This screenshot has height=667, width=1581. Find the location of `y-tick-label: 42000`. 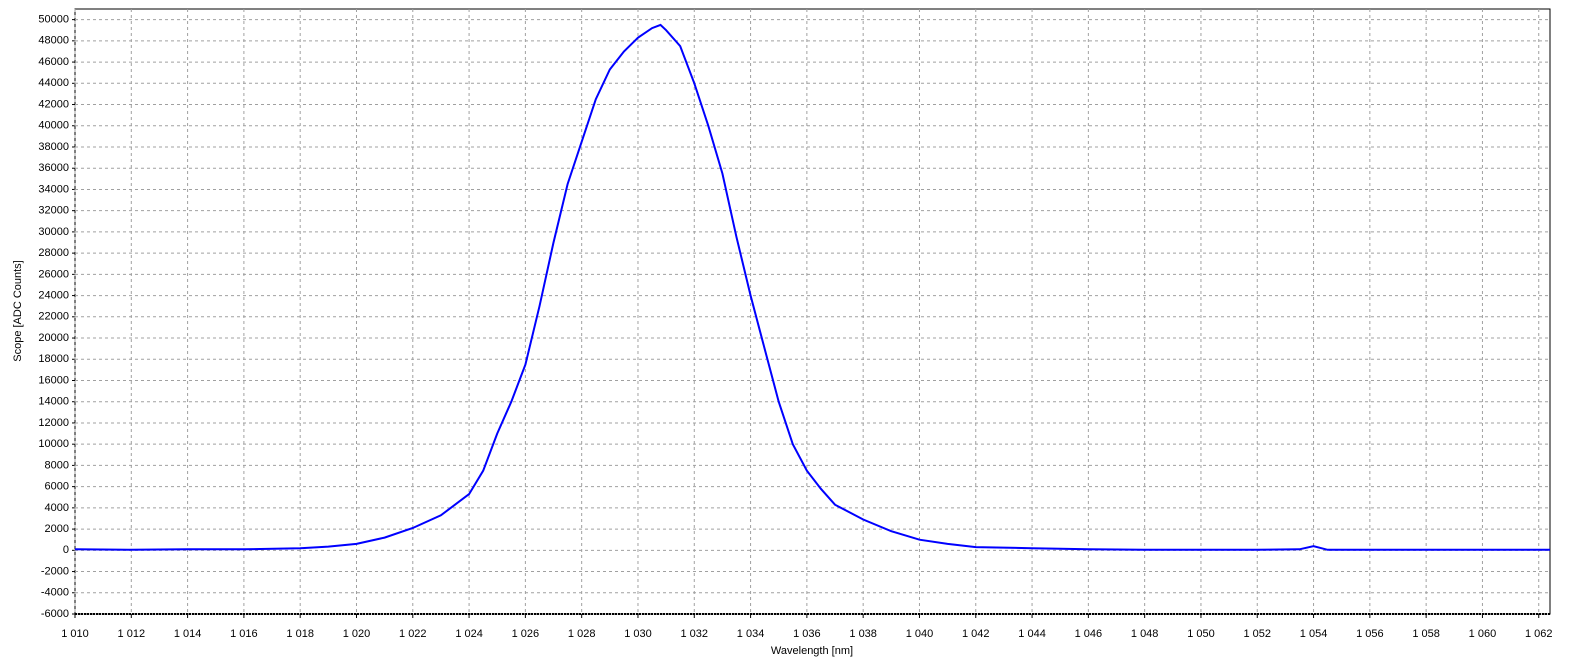

y-tick-label: 42000 is located at coordinates (53, 104).